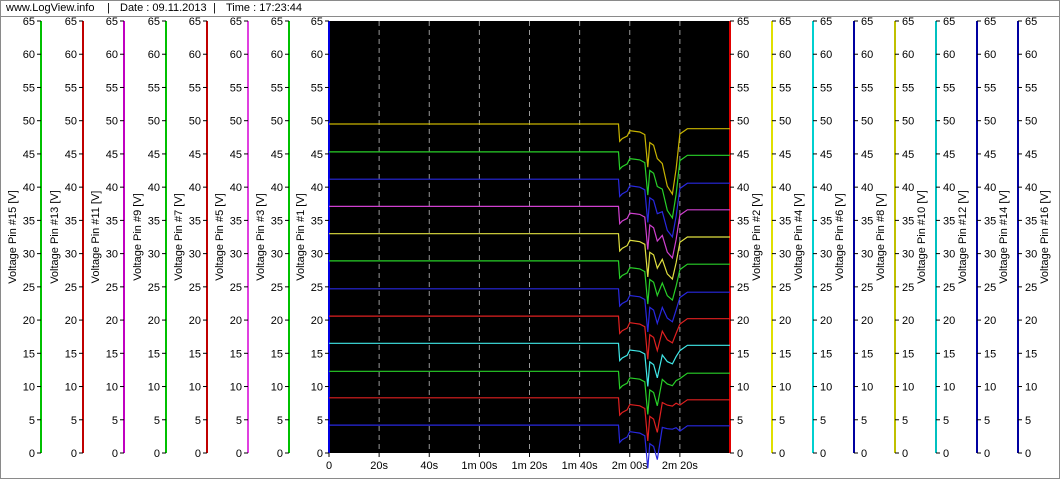 This screenshot has height=479, width=1060. Describe the element at coordinates (220, 236) in the screenshot. I see `y-axis-title: Voltage Pin #5 [V]` at that location.